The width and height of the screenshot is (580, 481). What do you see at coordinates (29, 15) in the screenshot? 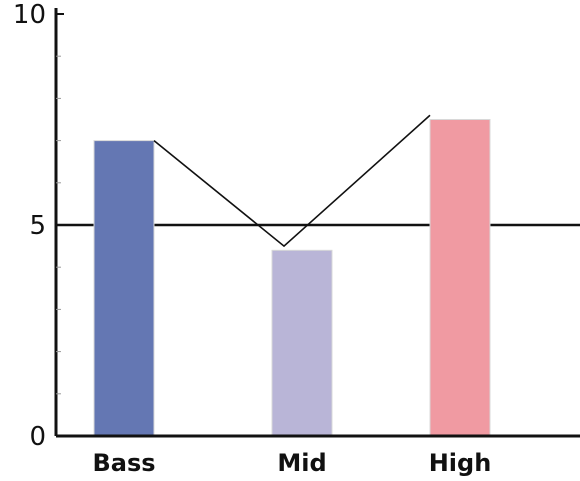
I see `y-tick-label: 10` at bounding box center [29, 15].